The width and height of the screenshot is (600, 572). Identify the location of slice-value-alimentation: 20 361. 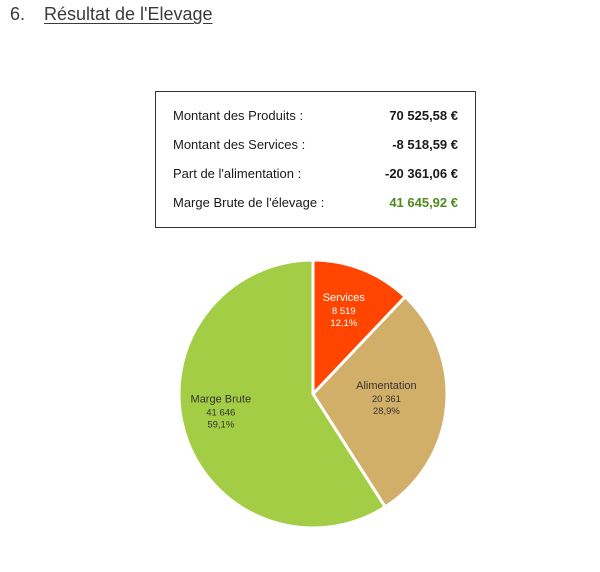
(386, 399).